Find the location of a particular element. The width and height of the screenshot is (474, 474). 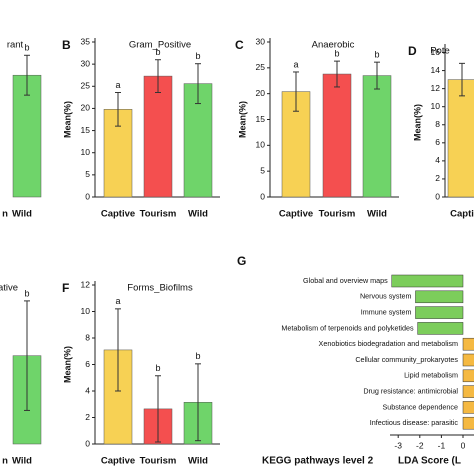

panel-letter: G is located at coordinates (241, 261).